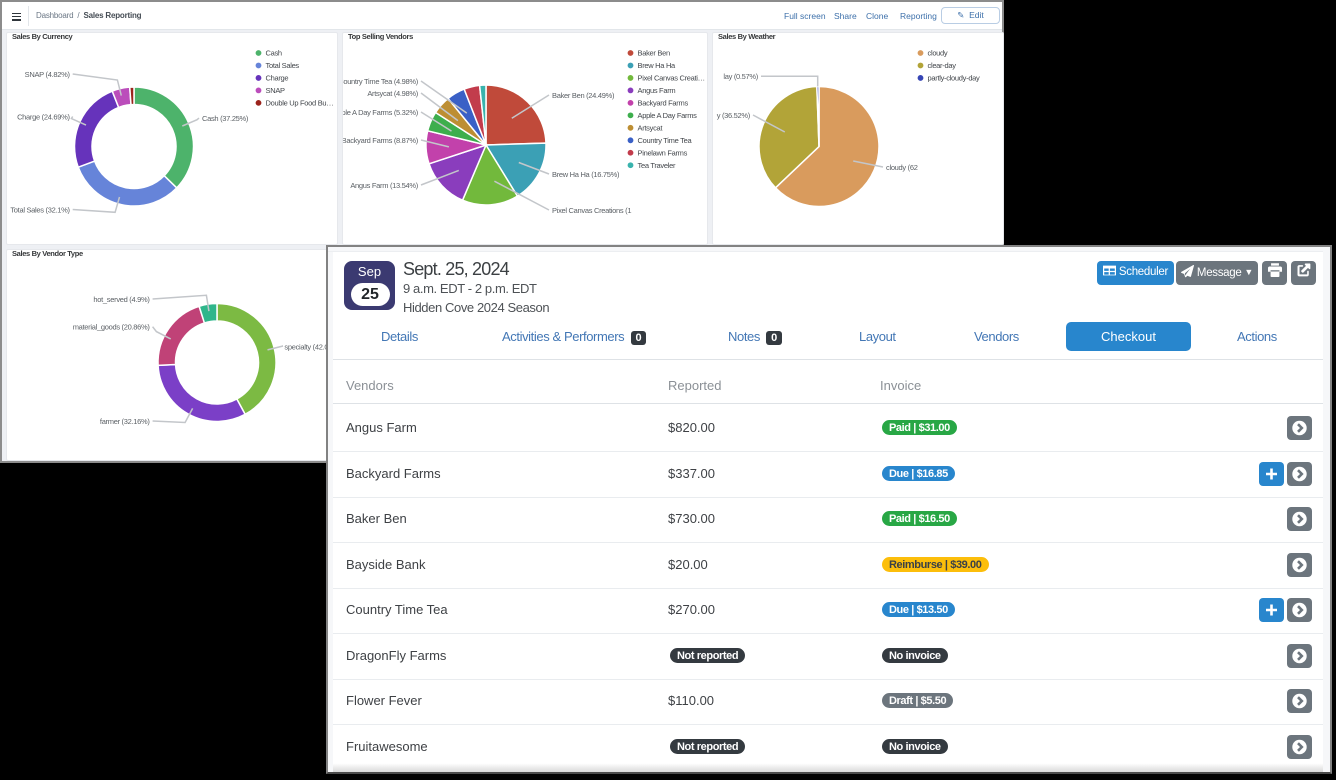  I want to click on svg-text: Charge, so click(277, 78).